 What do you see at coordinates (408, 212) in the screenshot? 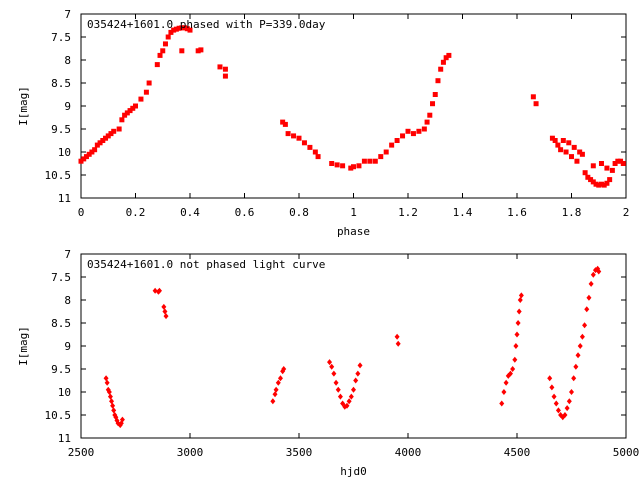
I see `x-tick-label: 1.2` at bounding box center [408, 212].